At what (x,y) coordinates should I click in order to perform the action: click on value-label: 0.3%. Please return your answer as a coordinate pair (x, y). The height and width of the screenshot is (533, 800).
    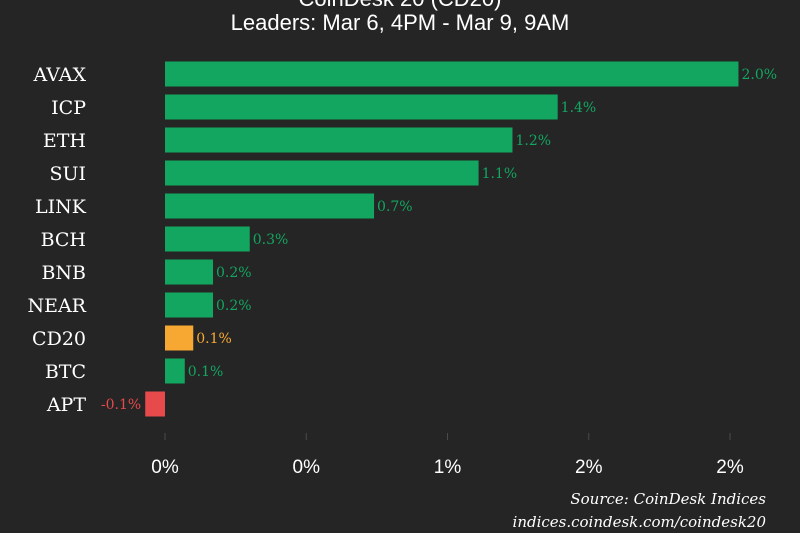
    Looking at the image, I should click on (271, 240).